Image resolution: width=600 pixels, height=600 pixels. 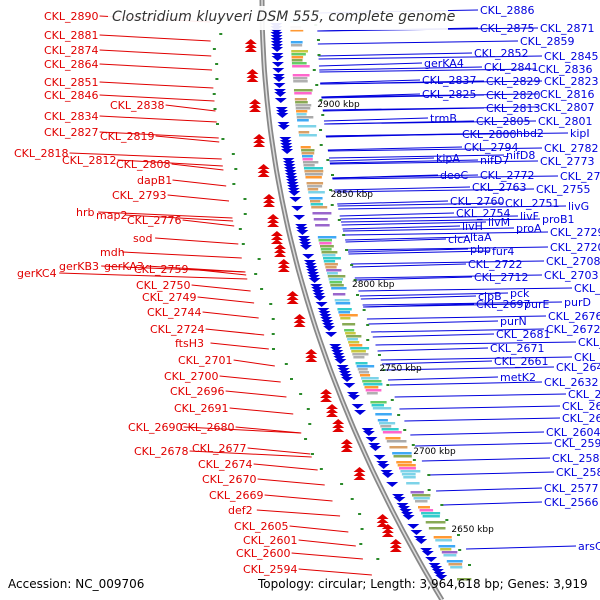 I want to click on right-gene-label: CKL_2823, so click(x=571, y=81).